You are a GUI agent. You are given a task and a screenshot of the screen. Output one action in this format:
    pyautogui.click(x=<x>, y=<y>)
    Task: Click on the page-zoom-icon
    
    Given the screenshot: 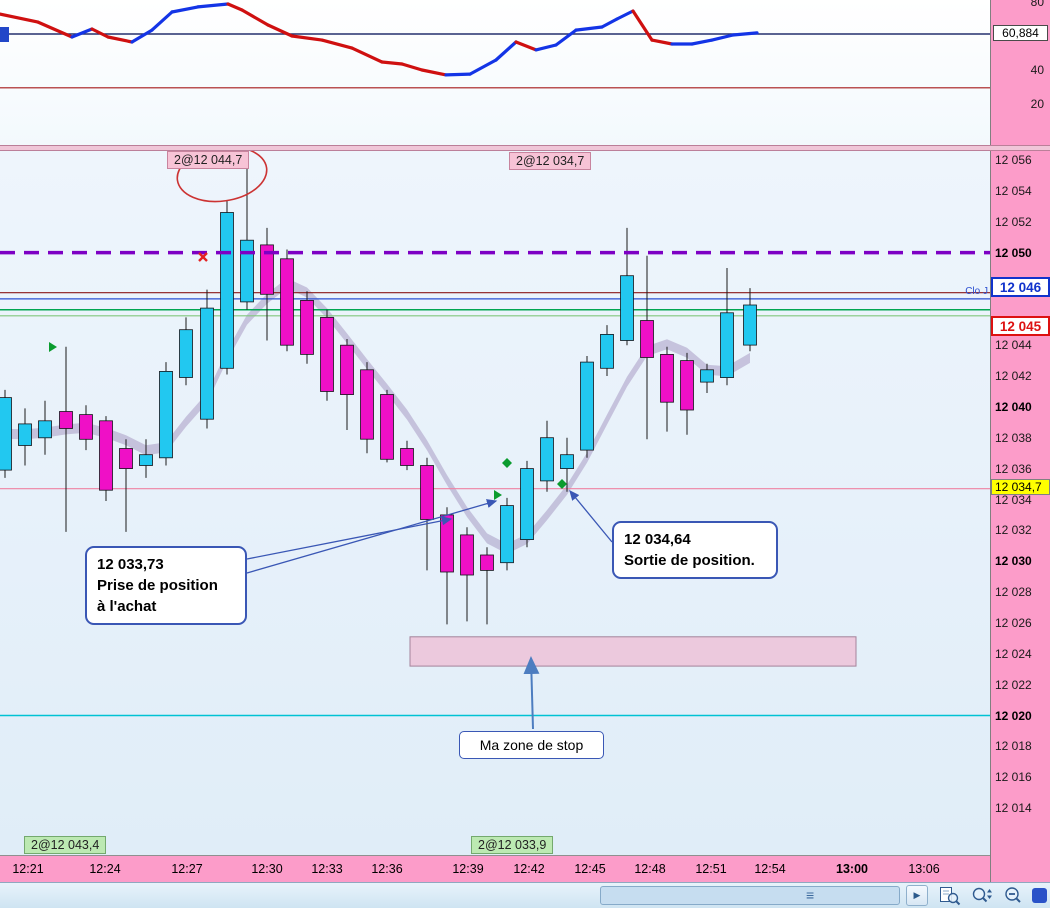 What is the action you would take?
    pyautogui.click(x=949, y=895)
    